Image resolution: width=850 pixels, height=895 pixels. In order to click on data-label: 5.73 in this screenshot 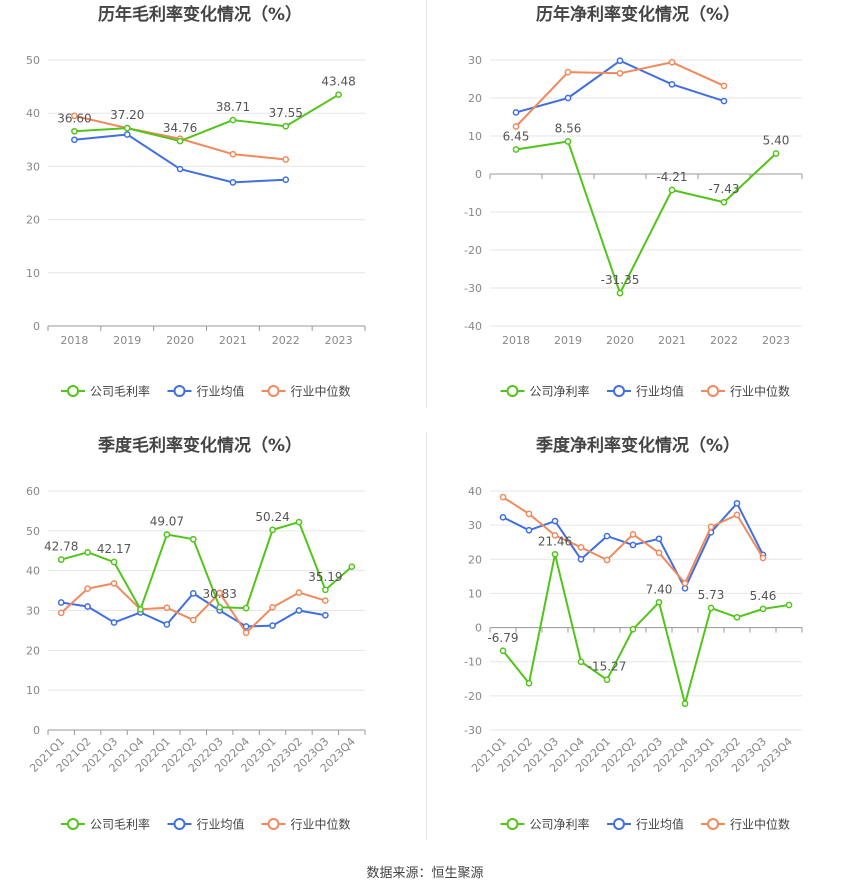, I will do `click(711, 595)`.